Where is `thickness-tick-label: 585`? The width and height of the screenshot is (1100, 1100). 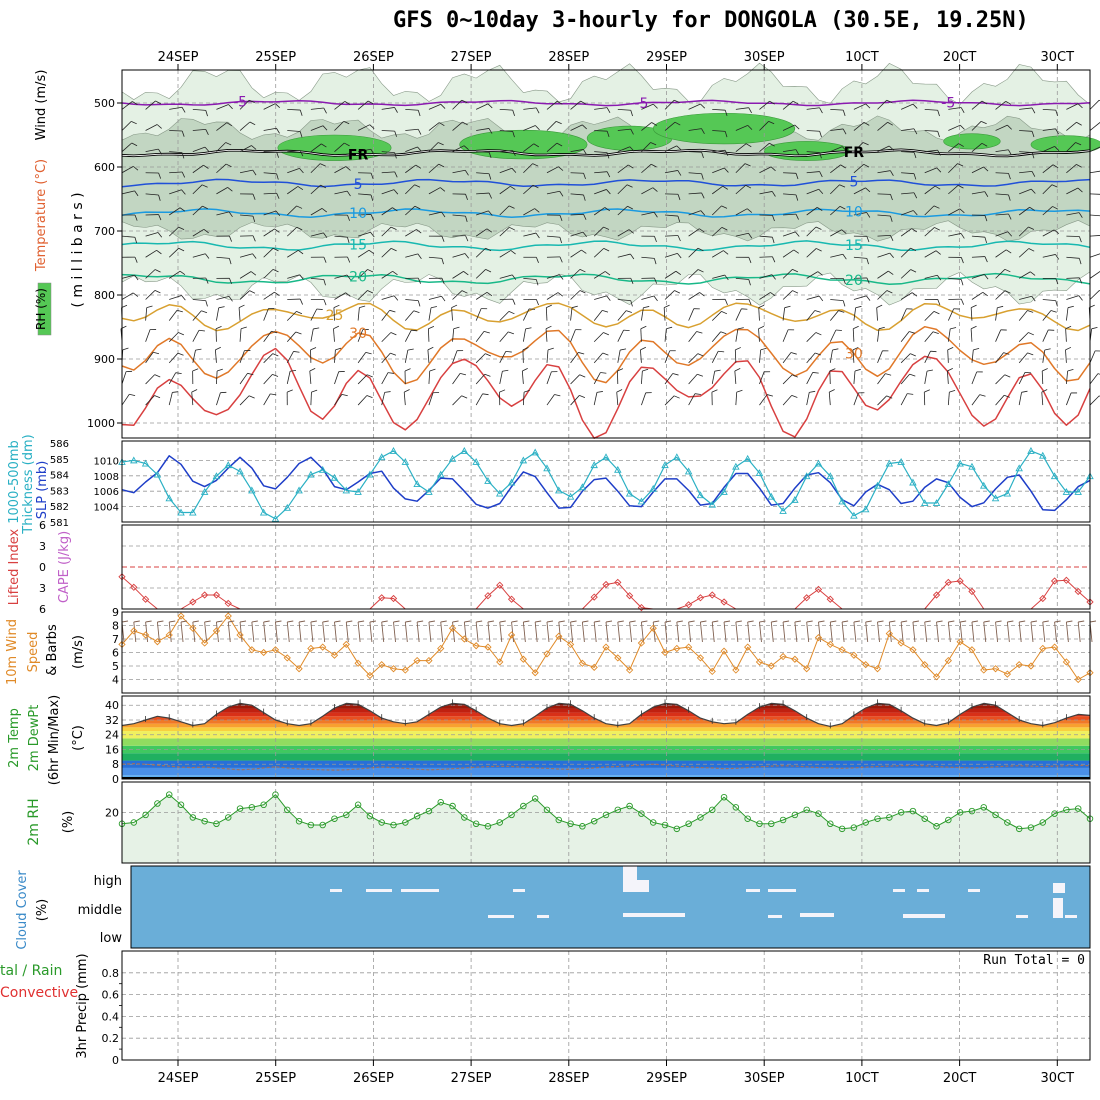 thickness-tick-label: 585 is located at coordinates (59, 460).